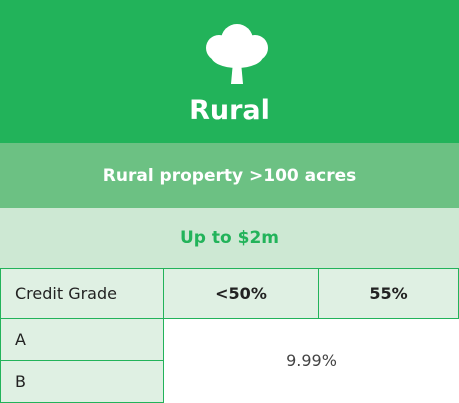  Describe the element at coordinates (388, 293) in the screenshot. I see `column-header: 55%` at that location.